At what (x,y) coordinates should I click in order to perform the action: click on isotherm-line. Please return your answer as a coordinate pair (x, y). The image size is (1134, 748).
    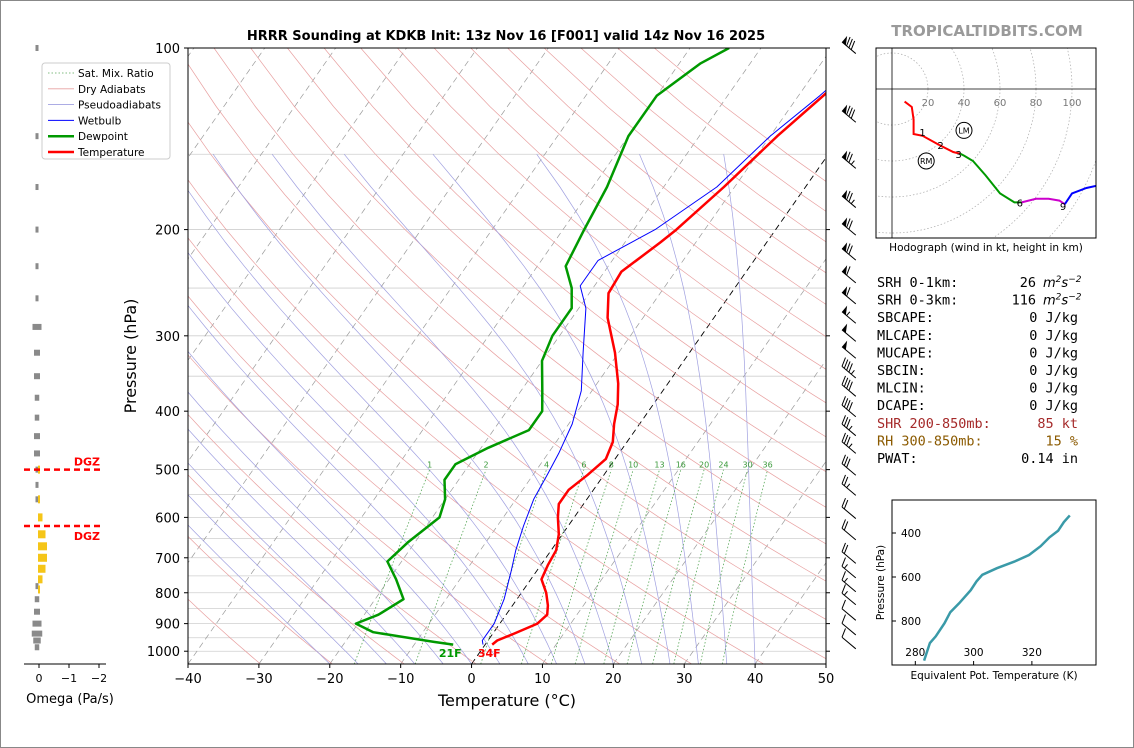
    Looking at the image, I should click on (719, 511).